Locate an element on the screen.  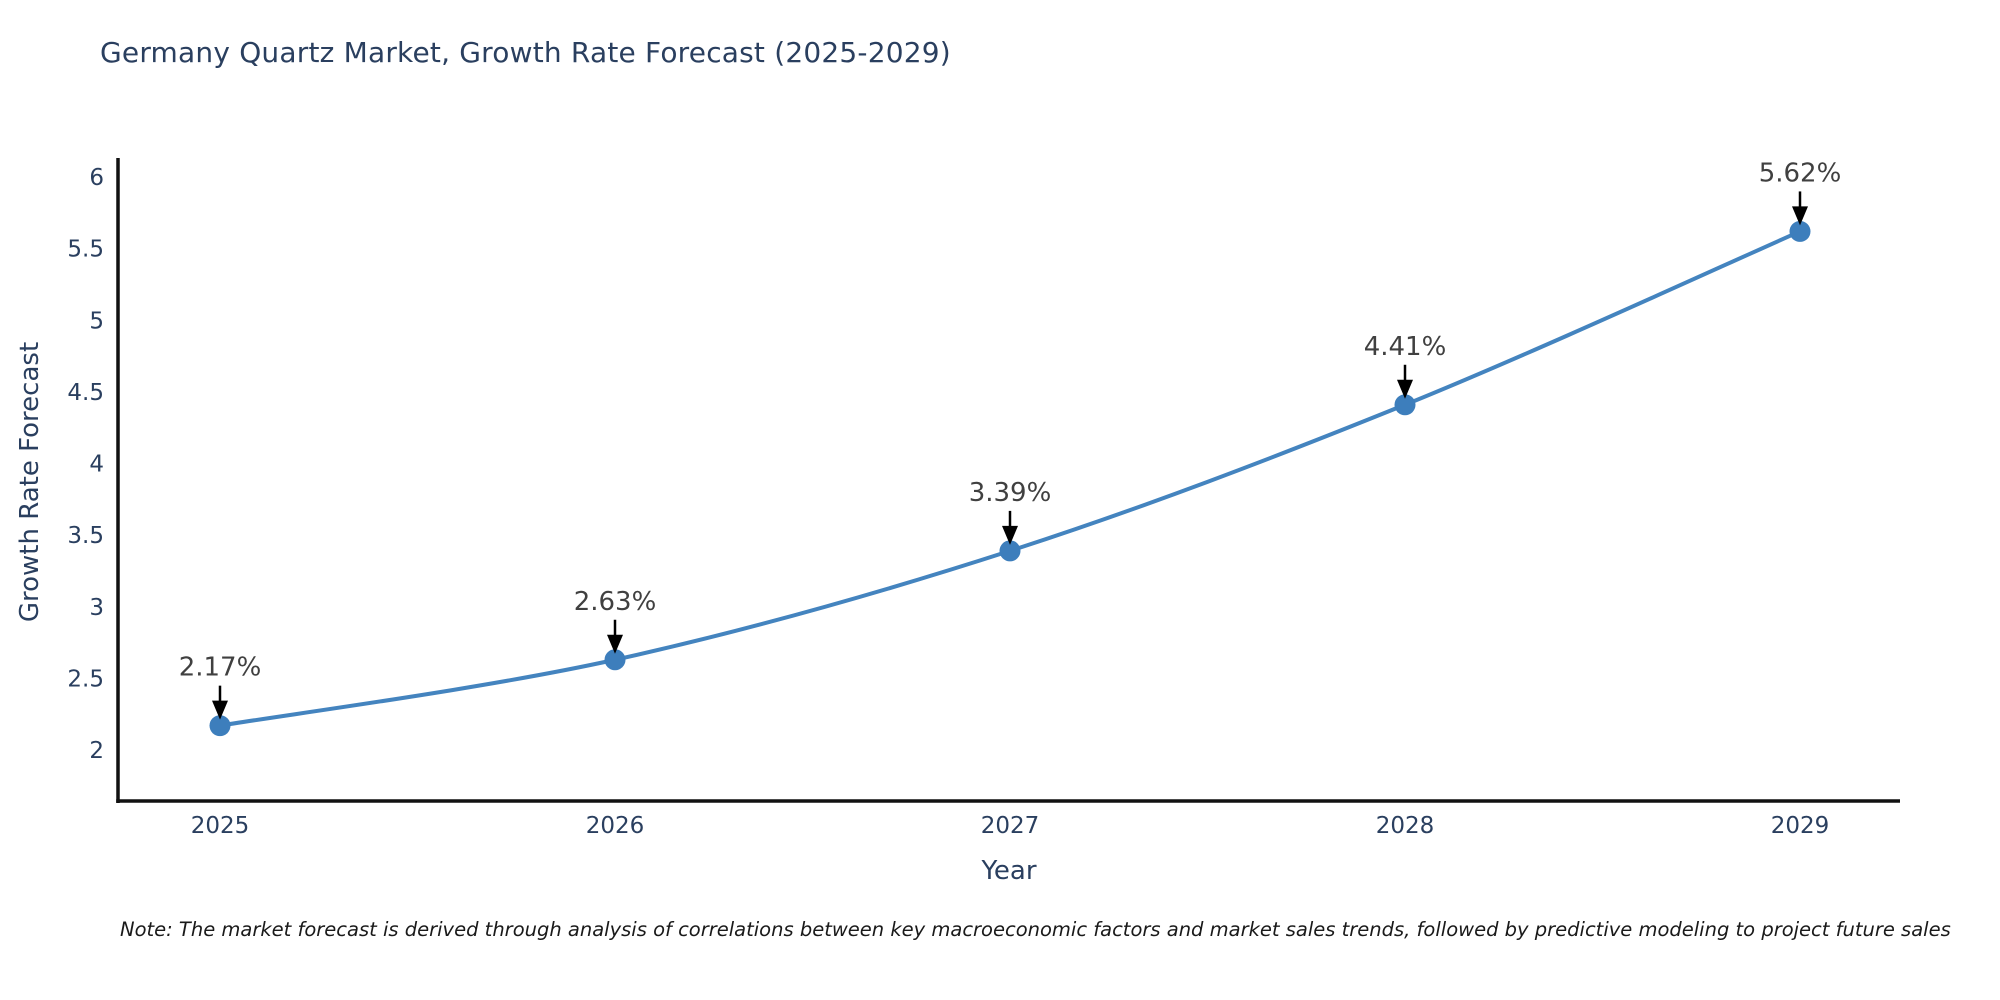
point-value-label: 2.63% is located at coordinates (615, 602).